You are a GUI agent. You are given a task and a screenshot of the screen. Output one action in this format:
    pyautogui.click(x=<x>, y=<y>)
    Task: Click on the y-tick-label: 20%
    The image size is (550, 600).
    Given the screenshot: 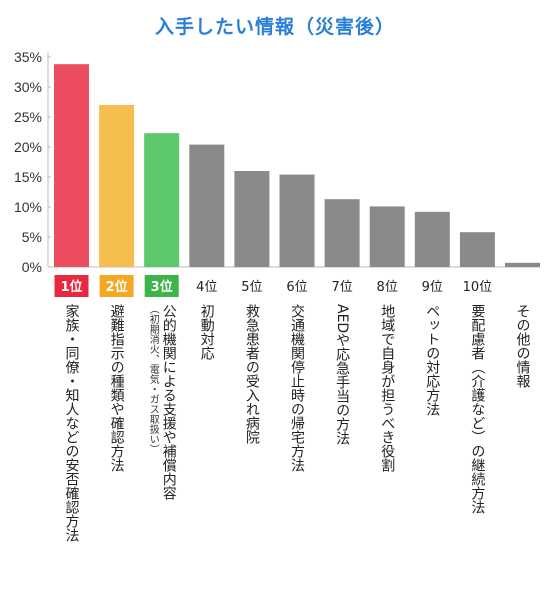 What is the action you would take?
    pyautogui.click(x=28, y=147)
    